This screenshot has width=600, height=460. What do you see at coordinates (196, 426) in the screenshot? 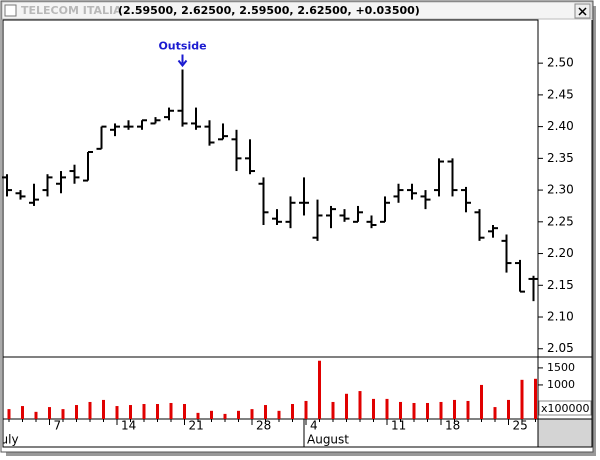
I see `x-tick-label: 21` at bounding box center [196, 426].